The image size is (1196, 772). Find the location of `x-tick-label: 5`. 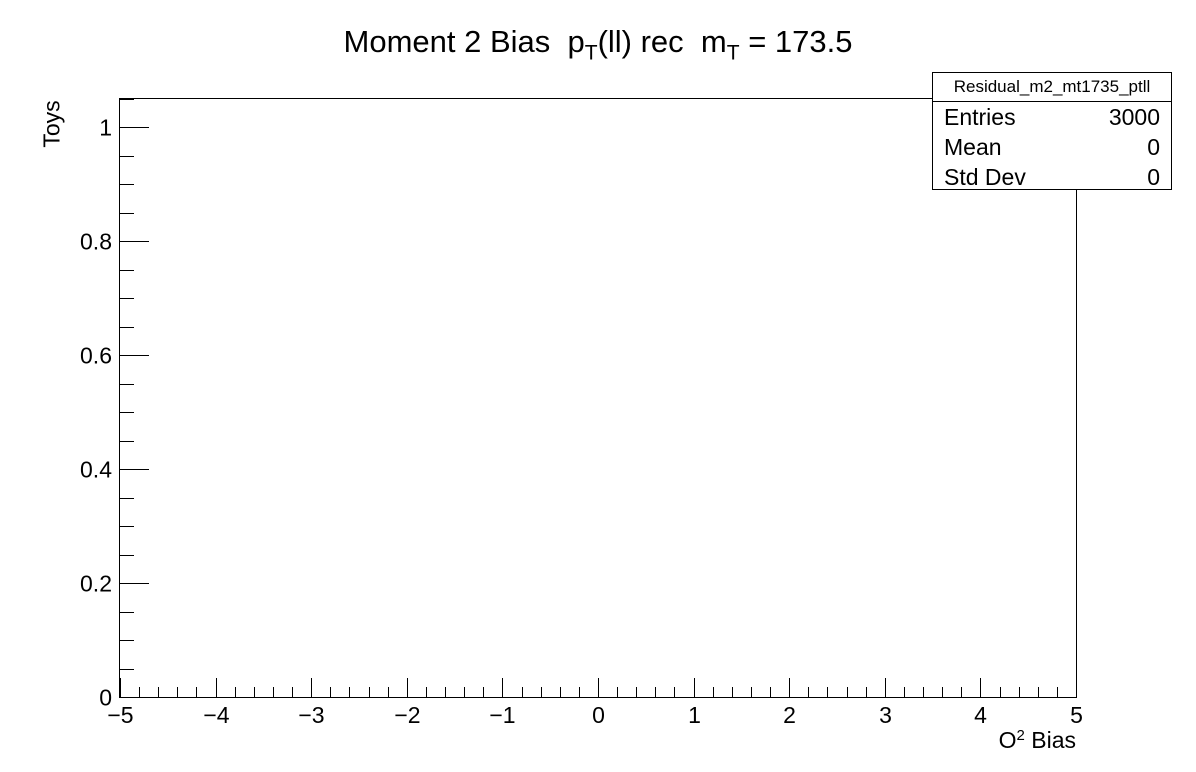

x-tick-label: 5 is located at coordinates (1076, 715).